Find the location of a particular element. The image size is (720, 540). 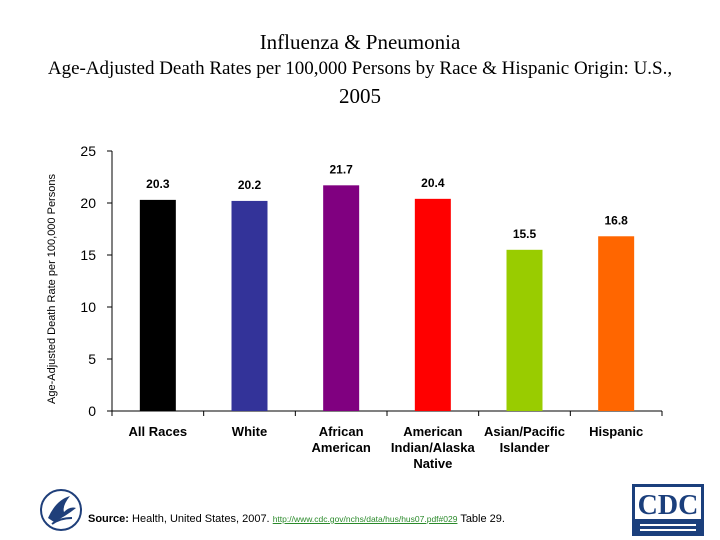

y-tick-label: 15 is located at coordinates (88, 255).